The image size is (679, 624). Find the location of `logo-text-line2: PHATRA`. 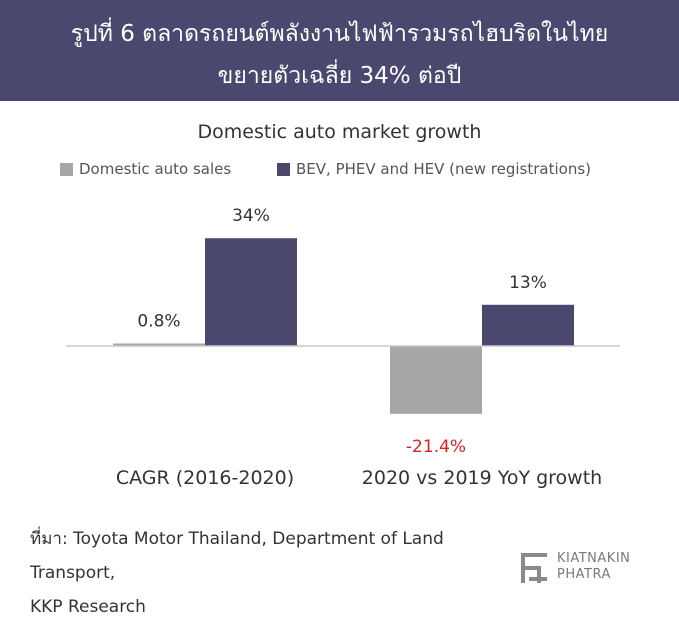

logo-text-line2: PHATRA is located at coordinates (584, 574).